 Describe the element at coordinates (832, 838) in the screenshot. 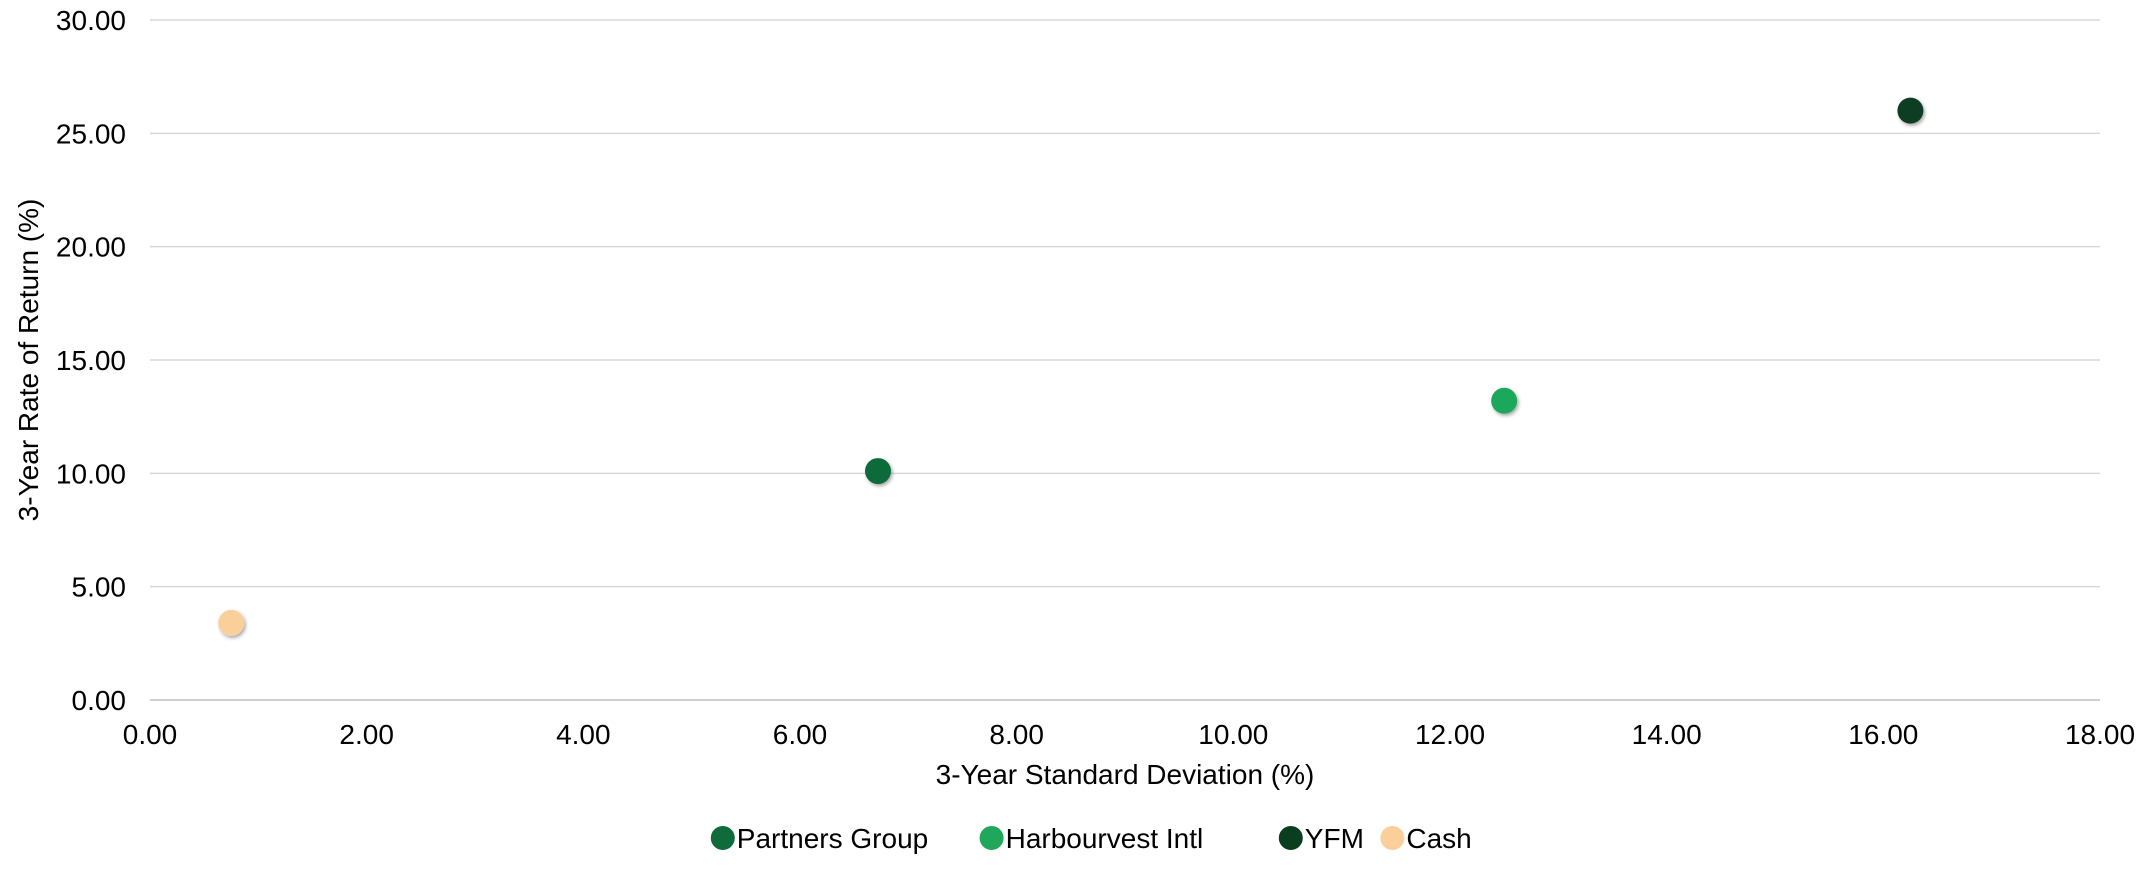

I see `legend-label: Partners Group` at that location.